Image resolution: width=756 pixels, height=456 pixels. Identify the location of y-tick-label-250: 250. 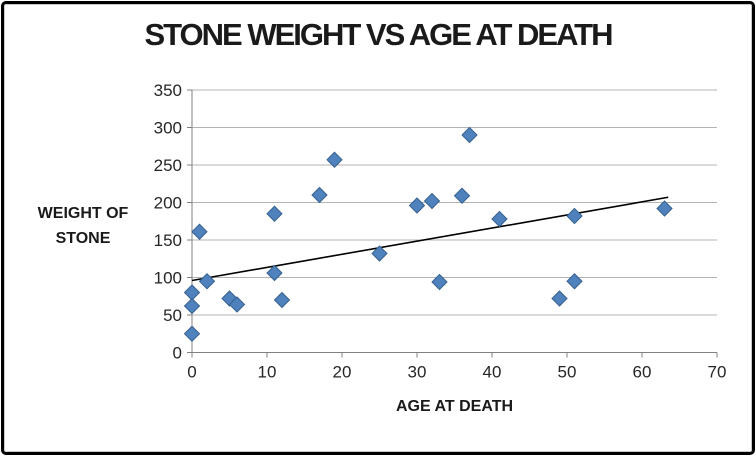
(168, 165).